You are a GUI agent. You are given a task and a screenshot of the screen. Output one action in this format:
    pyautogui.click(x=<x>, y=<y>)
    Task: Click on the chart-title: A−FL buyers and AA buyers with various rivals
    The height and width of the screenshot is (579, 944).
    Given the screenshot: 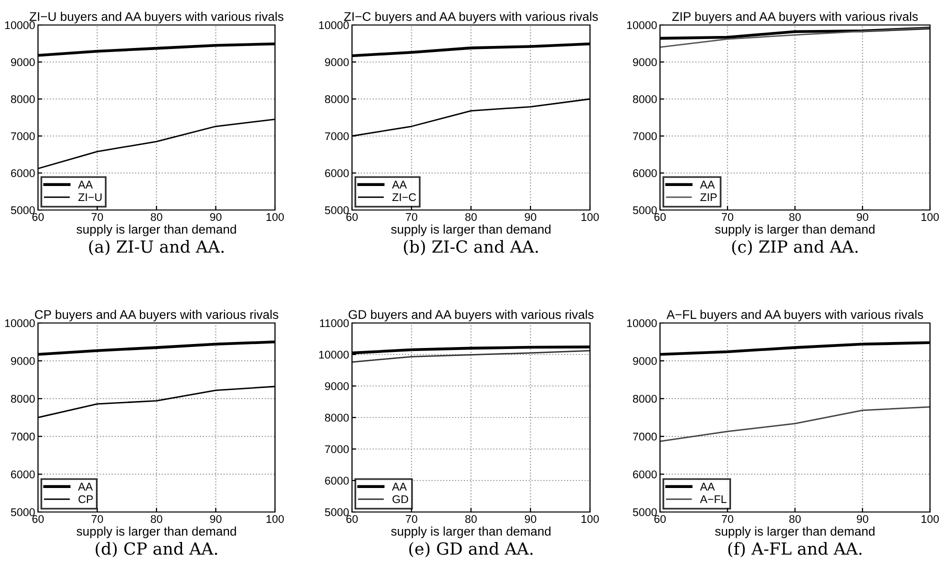 What is the action you would take?
    pyautogui.click(x=795, y=316)
    